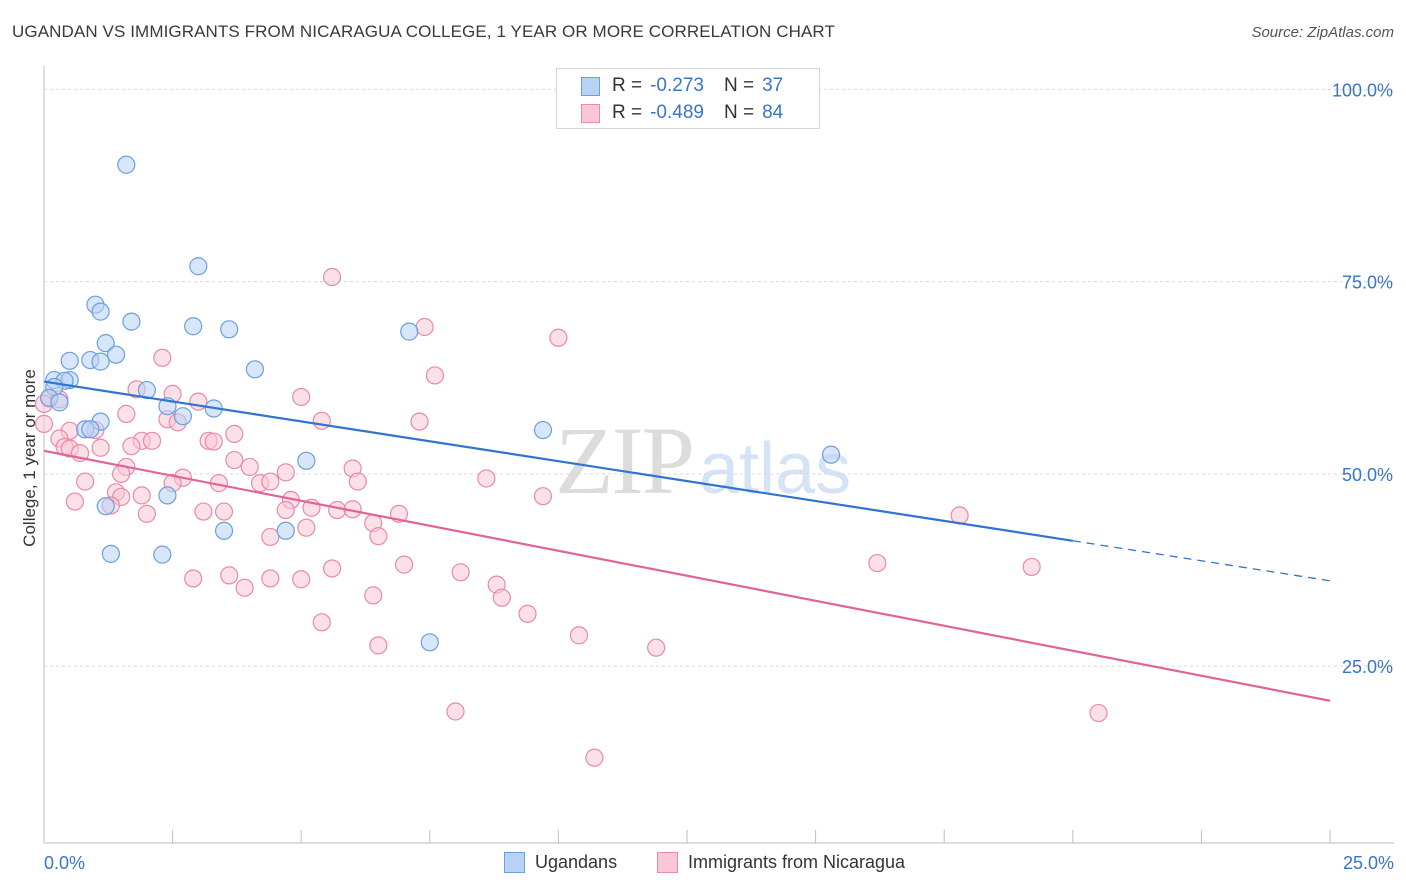 This screenshot has height=892, width=1406. What do you see at coordinates (1362, 90) in the screenshot?
I see `y-tick-label: 100.0%` at bounding box center [1362, 90].